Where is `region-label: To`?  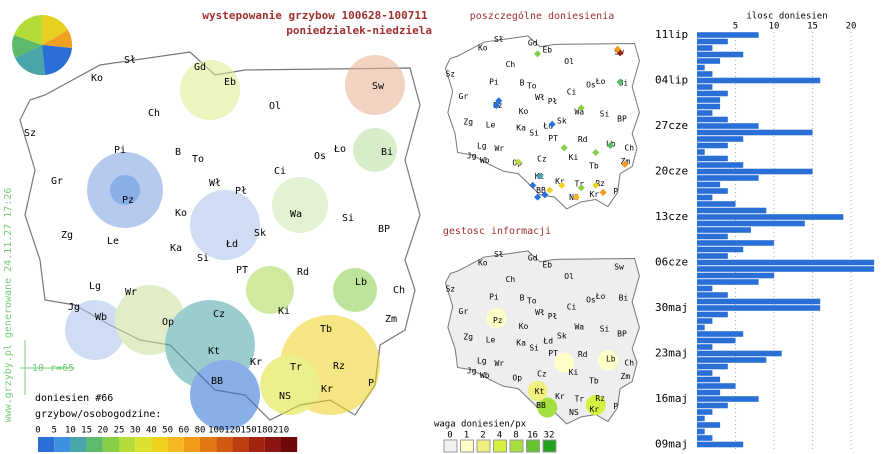
region-label: To is located at coordinates (198, 159).